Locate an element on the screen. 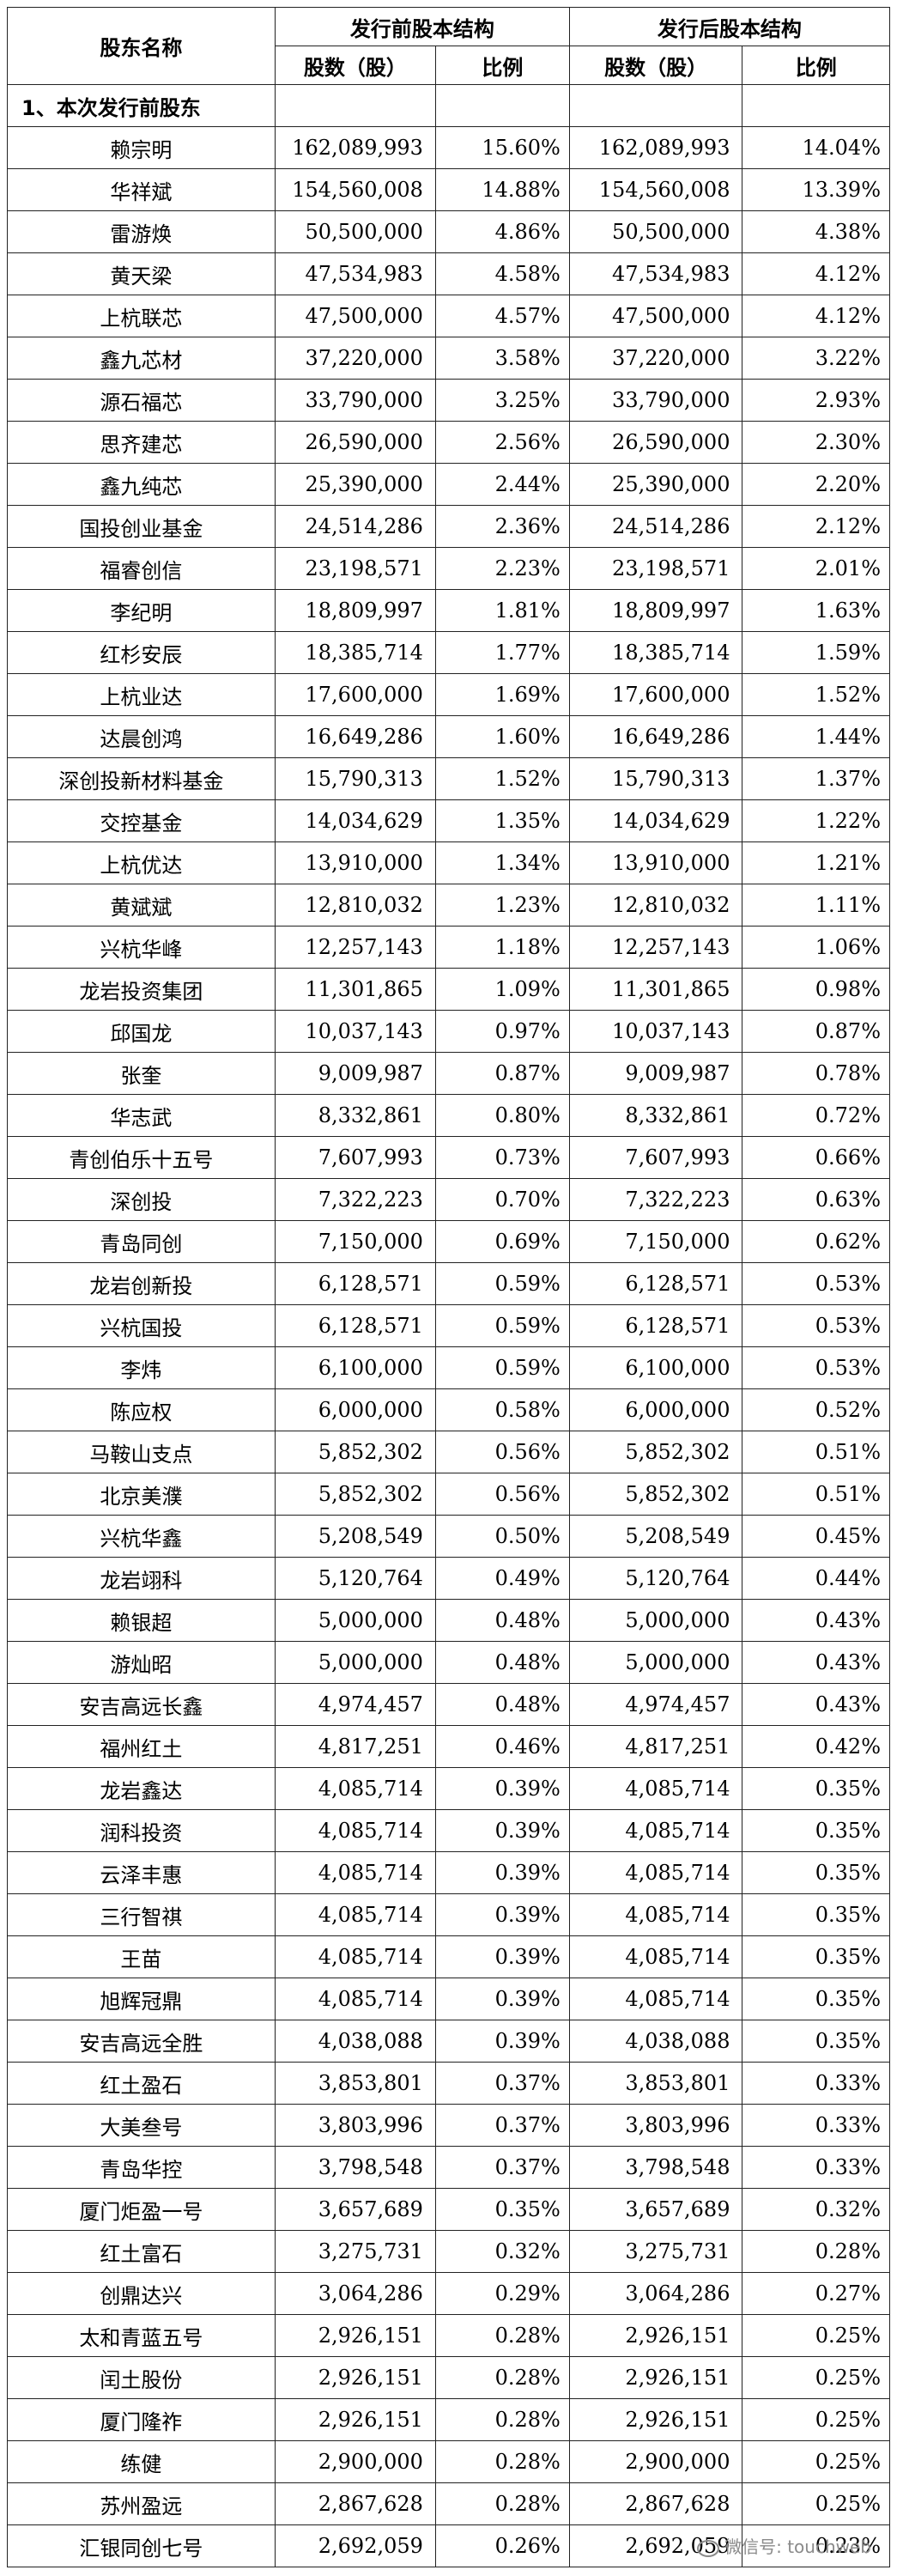 Image resolution: width=897 pixels, height=2576 pixels. post-ratio-cell: 4.38% is located at coordinates (816, 231).